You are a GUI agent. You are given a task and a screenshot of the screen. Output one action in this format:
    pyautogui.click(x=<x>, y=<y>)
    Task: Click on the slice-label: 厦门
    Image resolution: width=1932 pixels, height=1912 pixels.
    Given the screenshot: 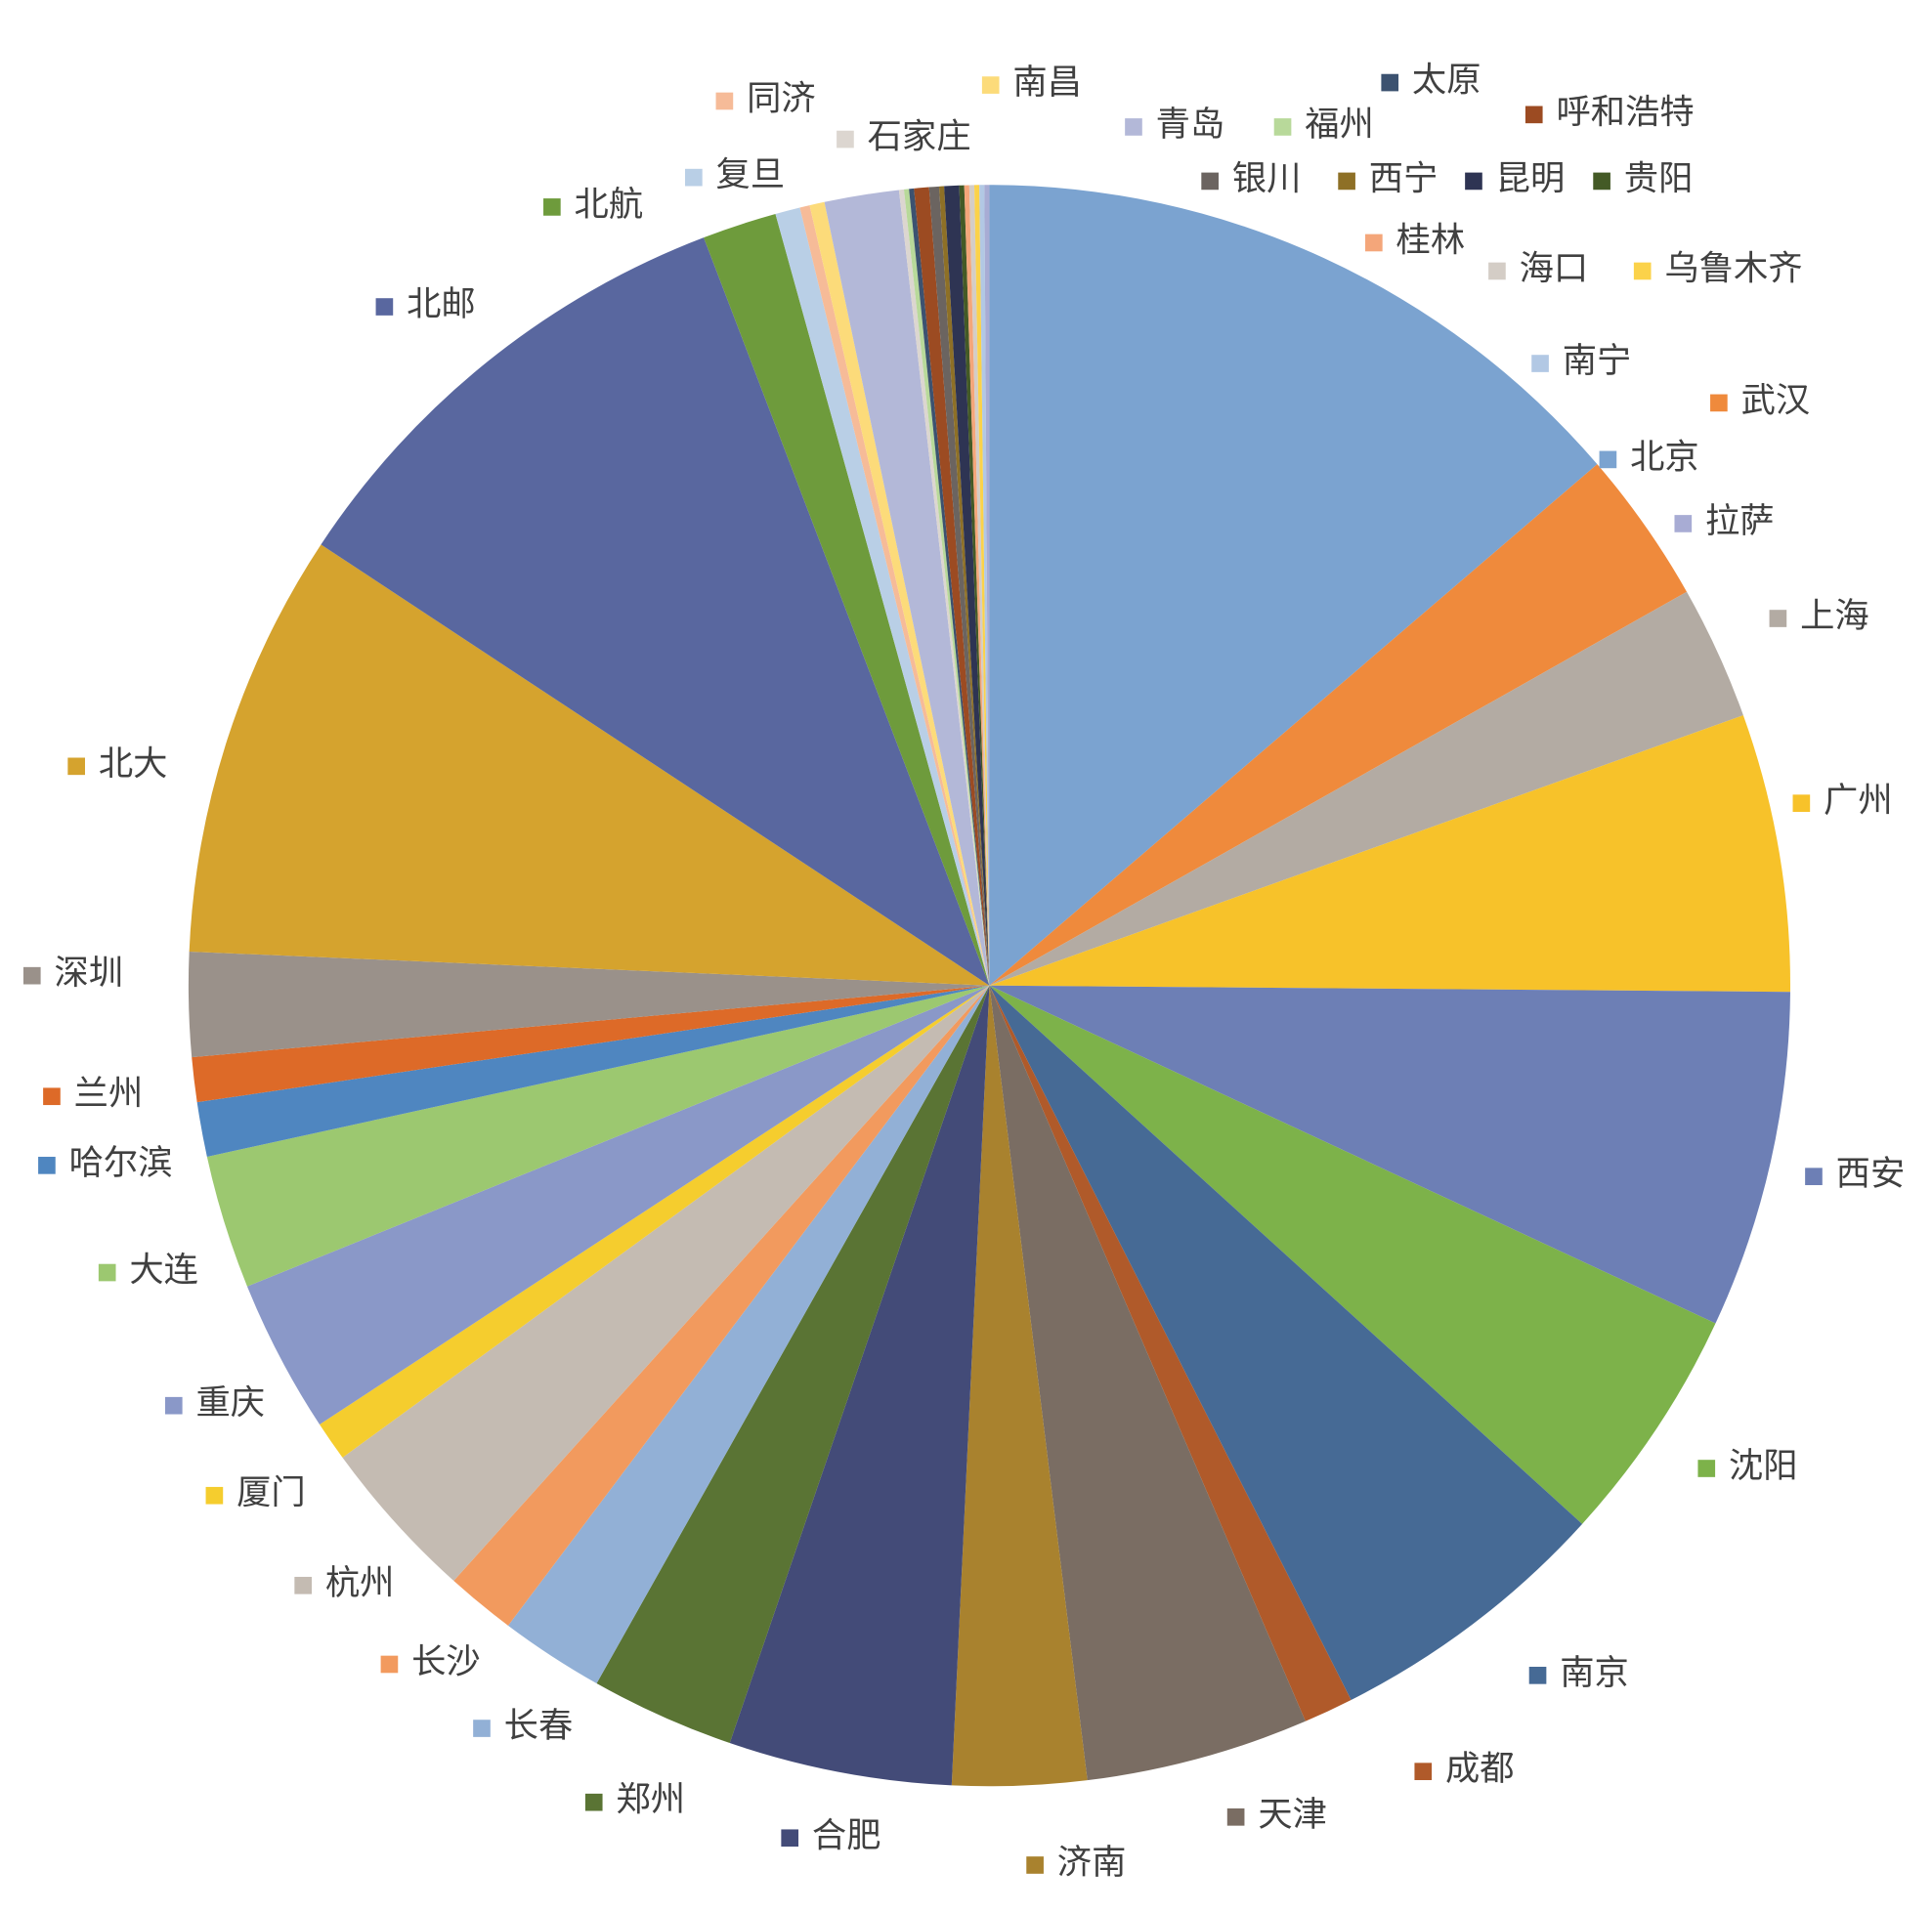 What is the action you would take?
    pyautogui.click(x=271, y=1493)
    